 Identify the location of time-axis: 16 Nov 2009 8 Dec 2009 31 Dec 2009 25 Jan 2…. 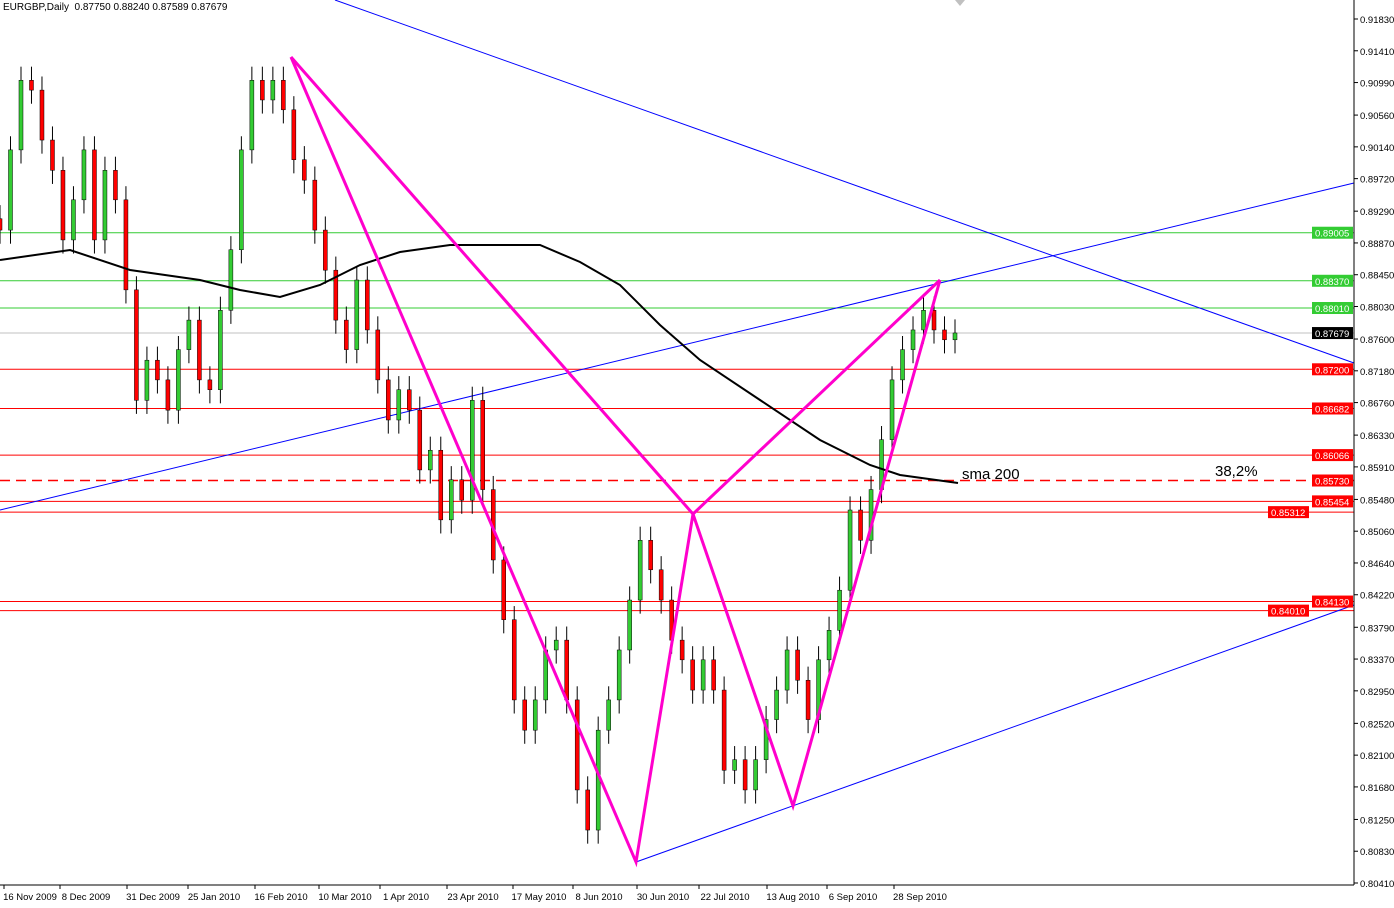
(475, 894).